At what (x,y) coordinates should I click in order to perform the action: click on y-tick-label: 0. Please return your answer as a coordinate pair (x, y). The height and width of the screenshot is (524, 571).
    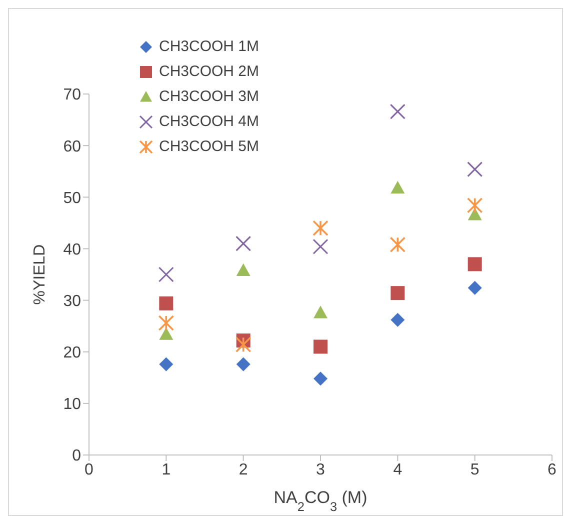
    Looking at the image, I should click on (77, 456).